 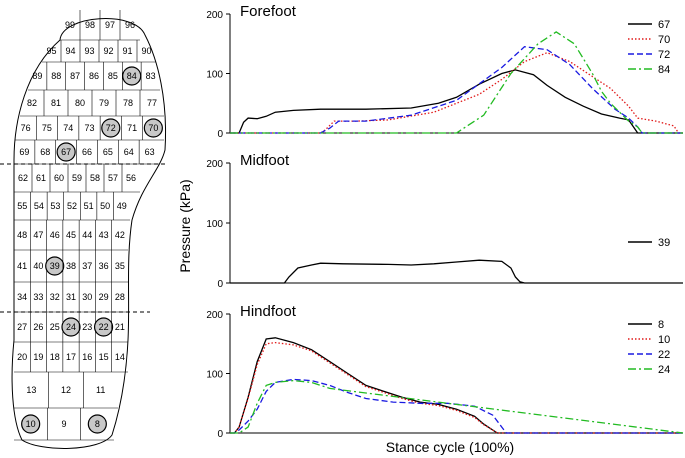 What do you see at coordinates (664, 340) in the screenshot?
I see `legend-label-10: 10` at bounding box center [664, 340].